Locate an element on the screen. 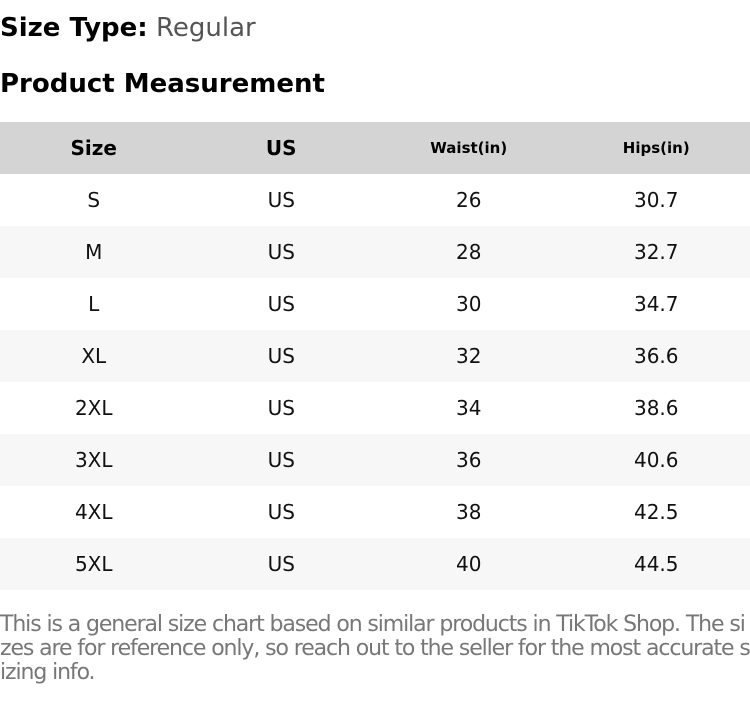  table-row: 4XL US 38 42.5 is located at coordinates (375, 512).